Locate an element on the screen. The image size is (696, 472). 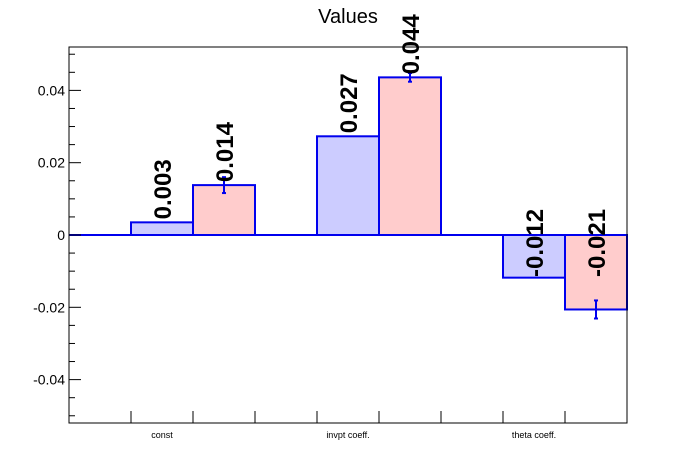
y-tick-label: -0.04 is located at coordinates (49, 380).